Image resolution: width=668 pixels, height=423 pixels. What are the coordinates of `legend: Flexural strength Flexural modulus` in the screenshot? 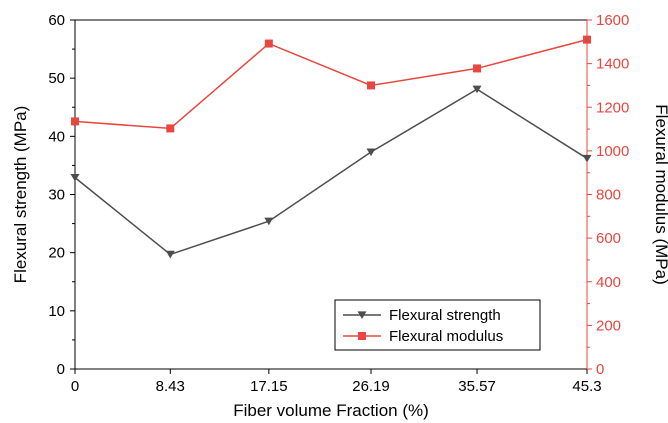 It's located at (437, 325).